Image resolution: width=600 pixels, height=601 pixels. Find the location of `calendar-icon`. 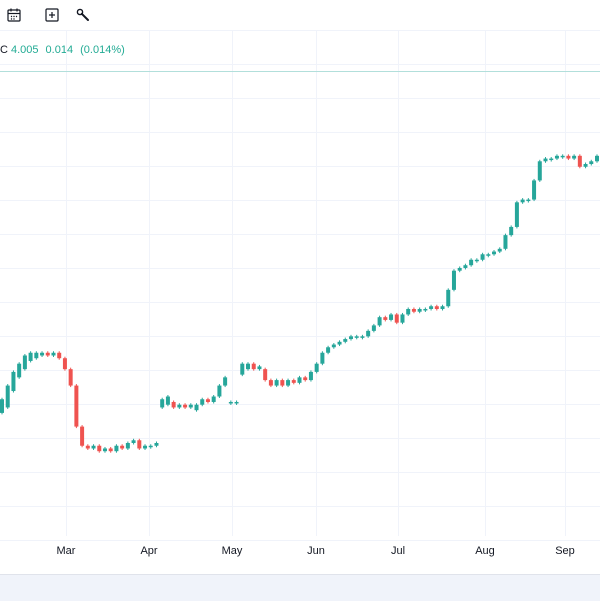

calendar-icon is located at coordinates (14, 15).